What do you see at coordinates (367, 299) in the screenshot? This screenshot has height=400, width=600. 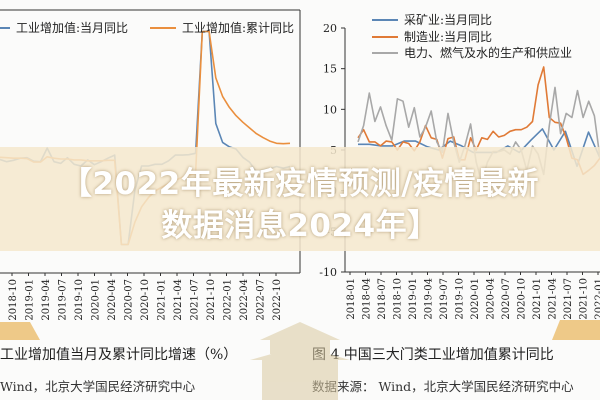 I see `x-tick-label: 2018-04` at bounding box center [367, 299].